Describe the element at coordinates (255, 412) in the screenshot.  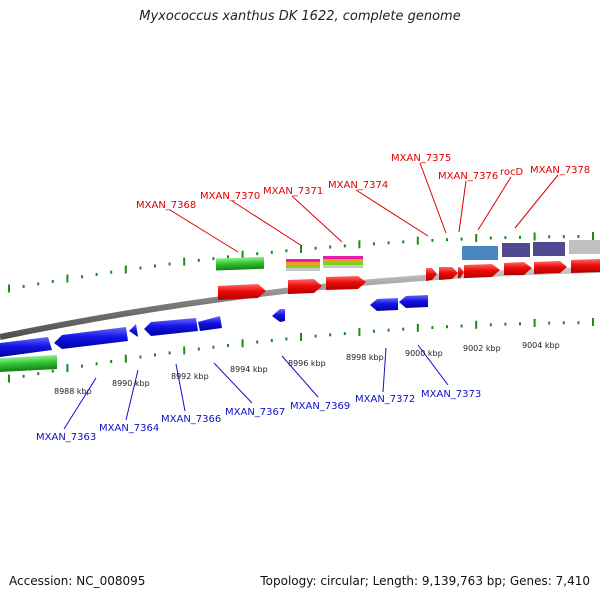
I see `gene-label-reverse: MXAN_7367` at that location.